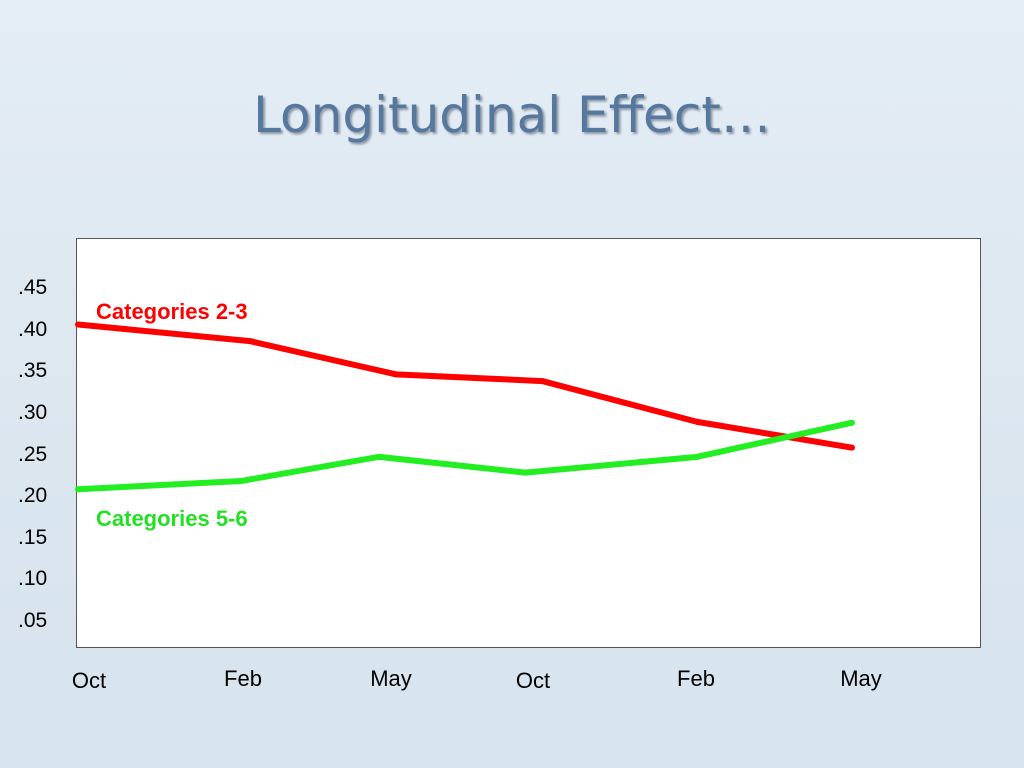 The image size is (1024, 768). Describe the element at coordinates (33, 496) in the screenshot. I see `y-tick-label: .20` at that location.